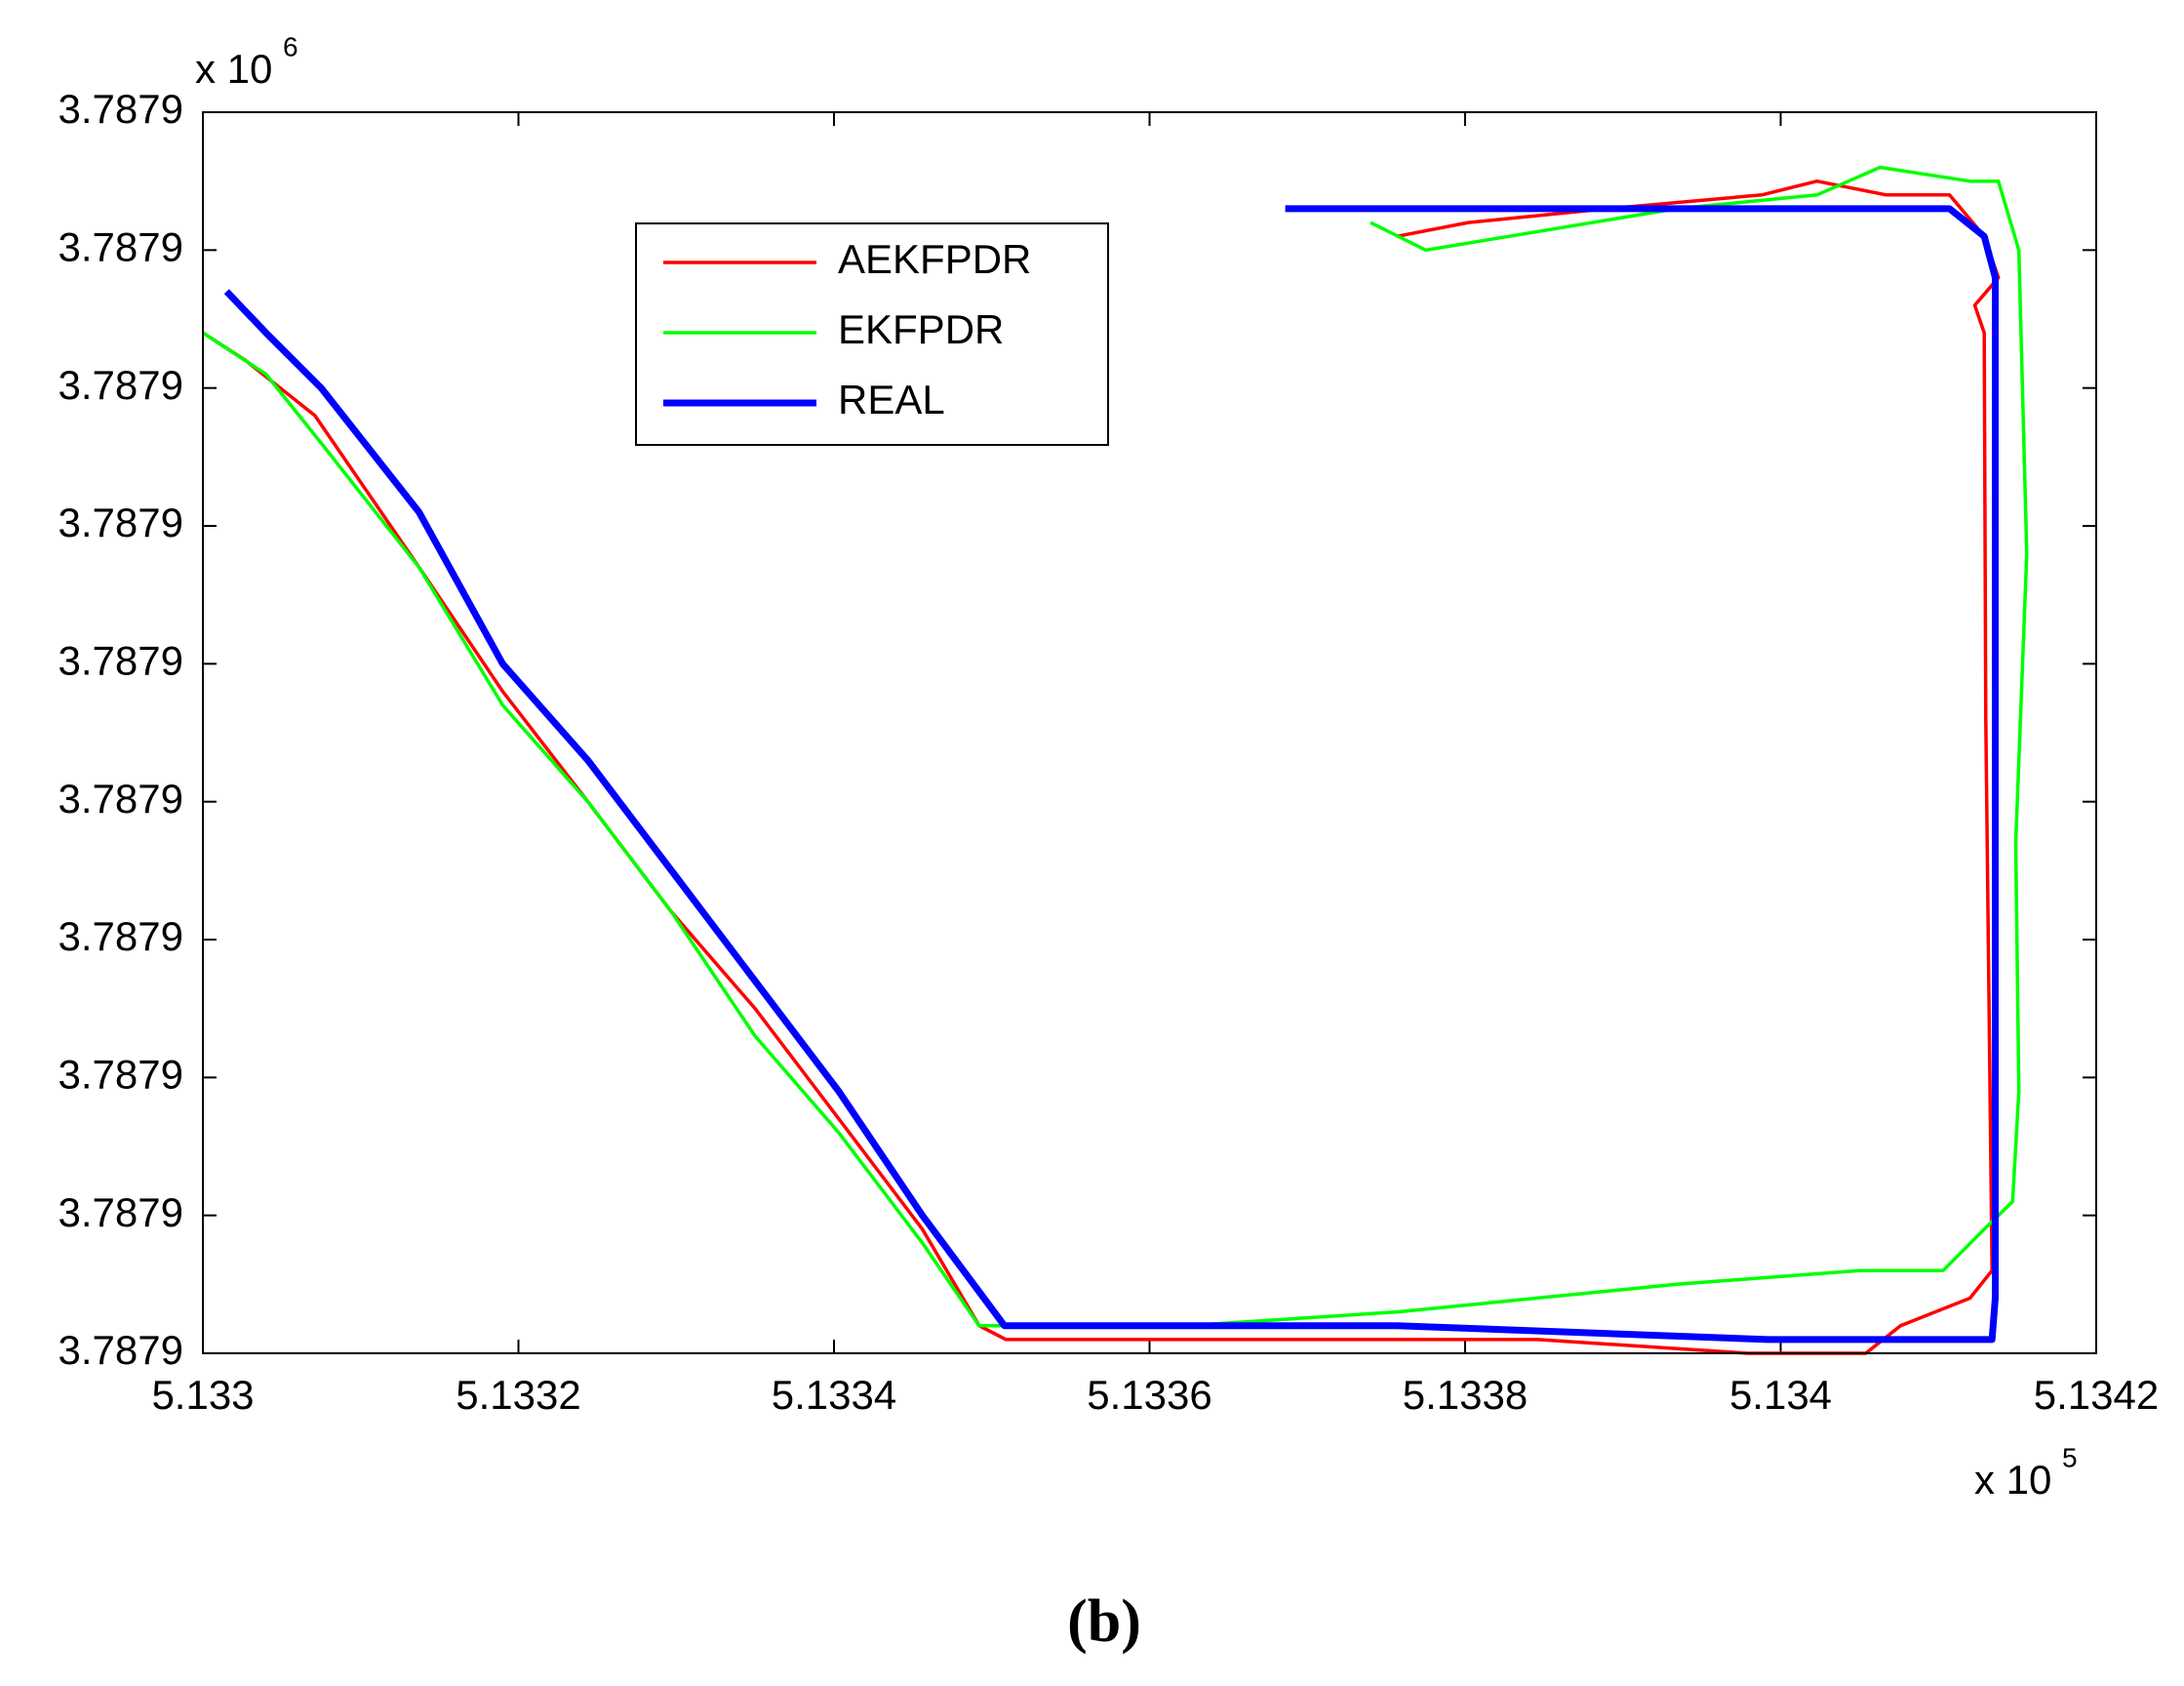 The image size is (2184, 1686). What do you see at coordinates (202, 1395) in the screenshot?
I see `x-tick-label: 5.133` at bounding box center [202, 1395].